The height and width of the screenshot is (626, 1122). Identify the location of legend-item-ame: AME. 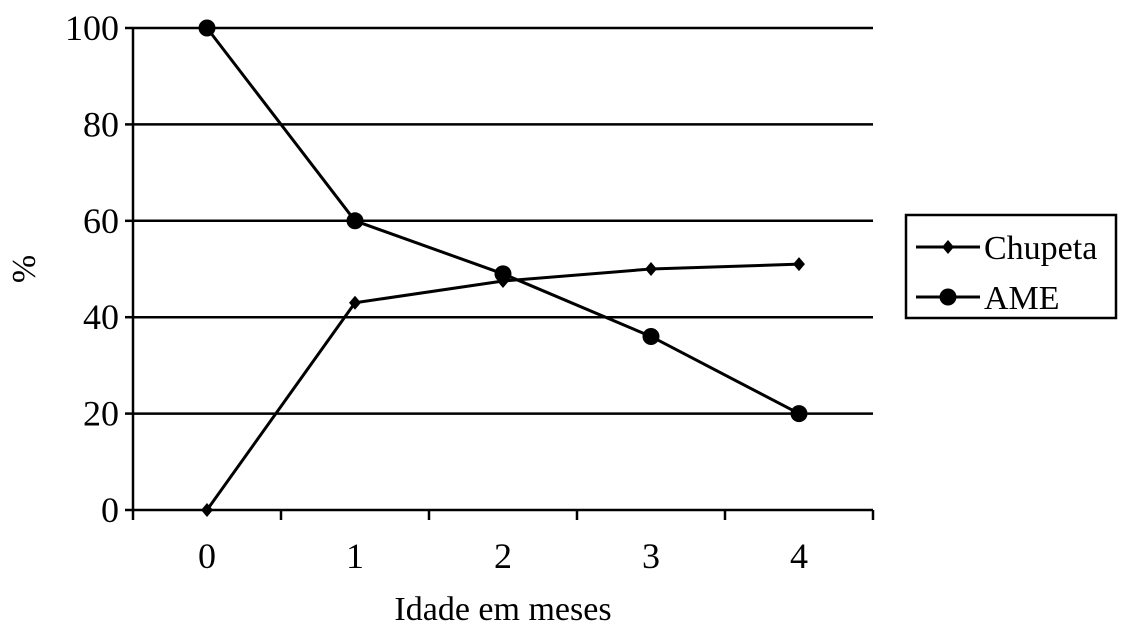
(988, 298).